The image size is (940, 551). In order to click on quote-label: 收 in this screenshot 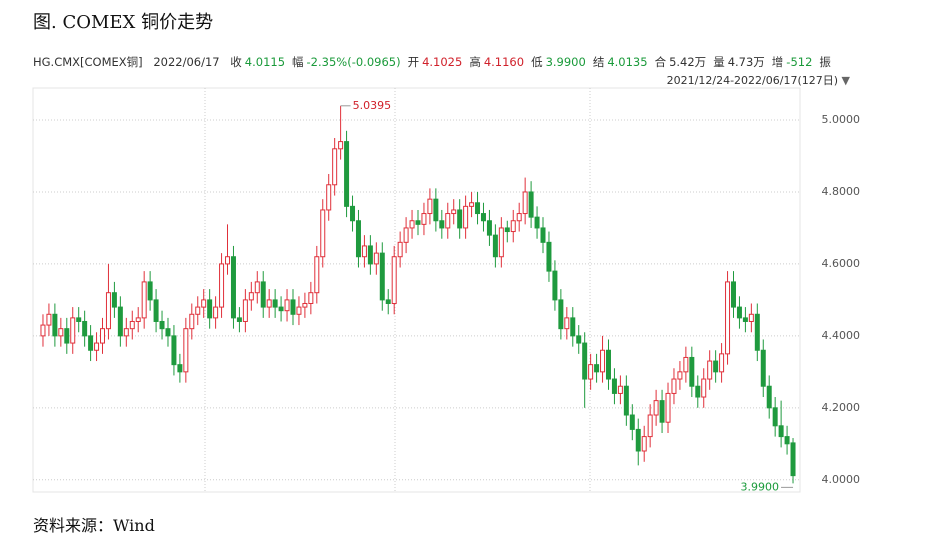, I will do `click(236, 62)`.